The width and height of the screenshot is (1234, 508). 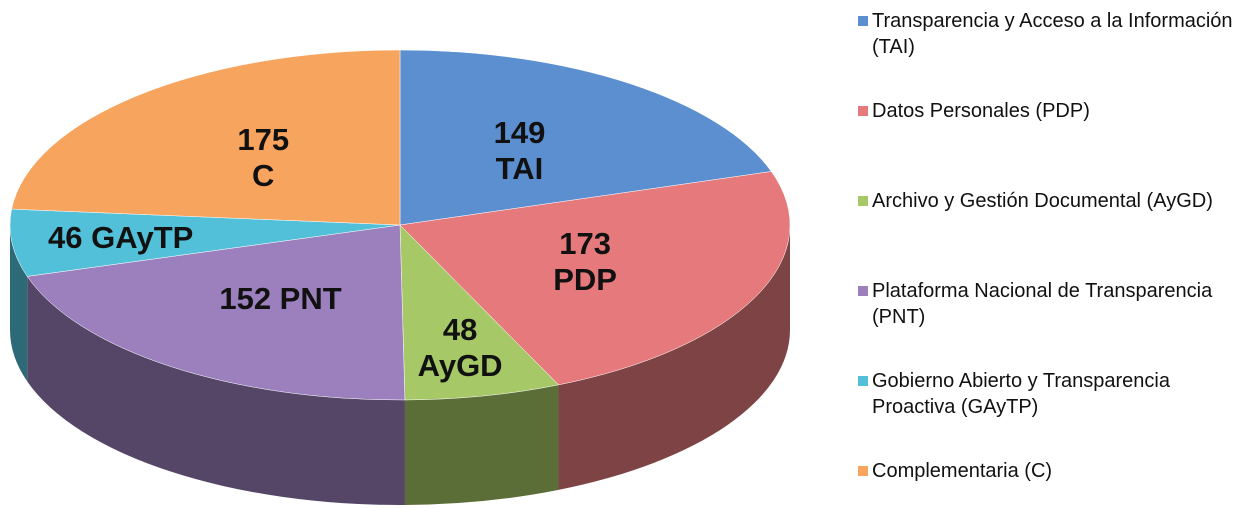 I want to click on data-label: 48 AyGD, so click(x=460, y=348).